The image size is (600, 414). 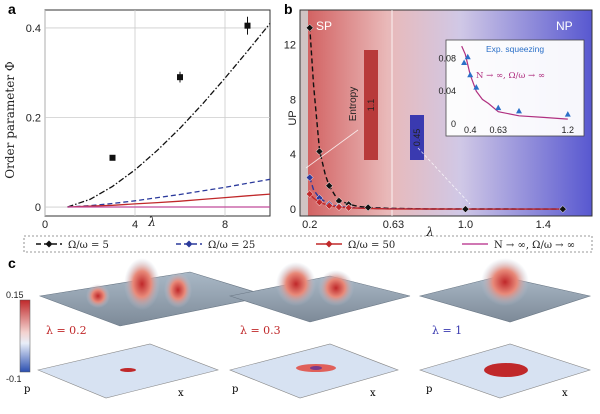 What do you see at coordinates (393, 225) in the screenshot?
I see `x-tick-label-b: 0.63` at bounding box center [393, 225].